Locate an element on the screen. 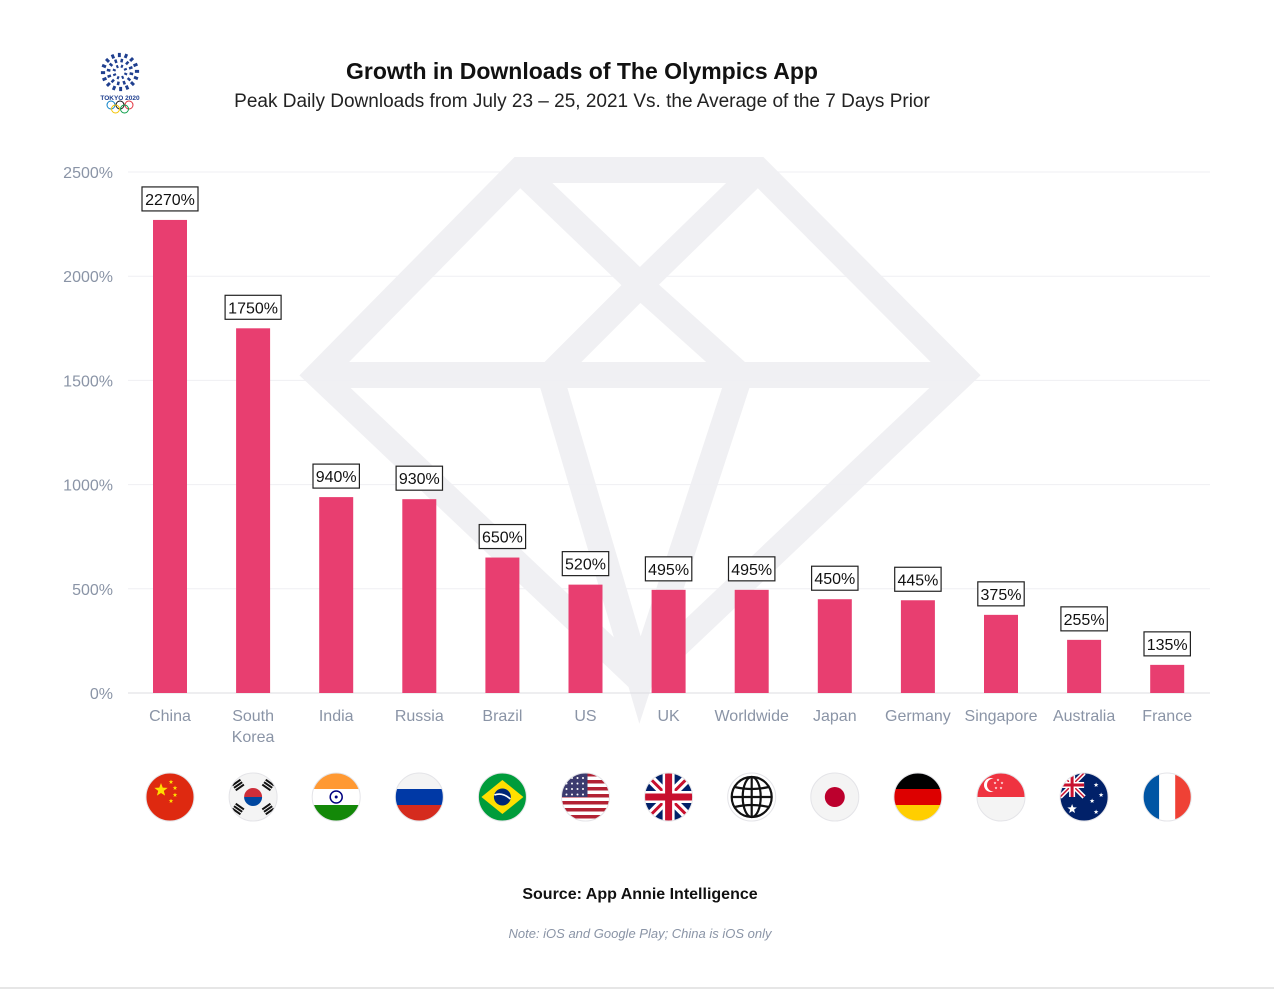 The height and width of the screenshot is (990, 1274). svg-text: 650% is located at coordinates (502, 538).